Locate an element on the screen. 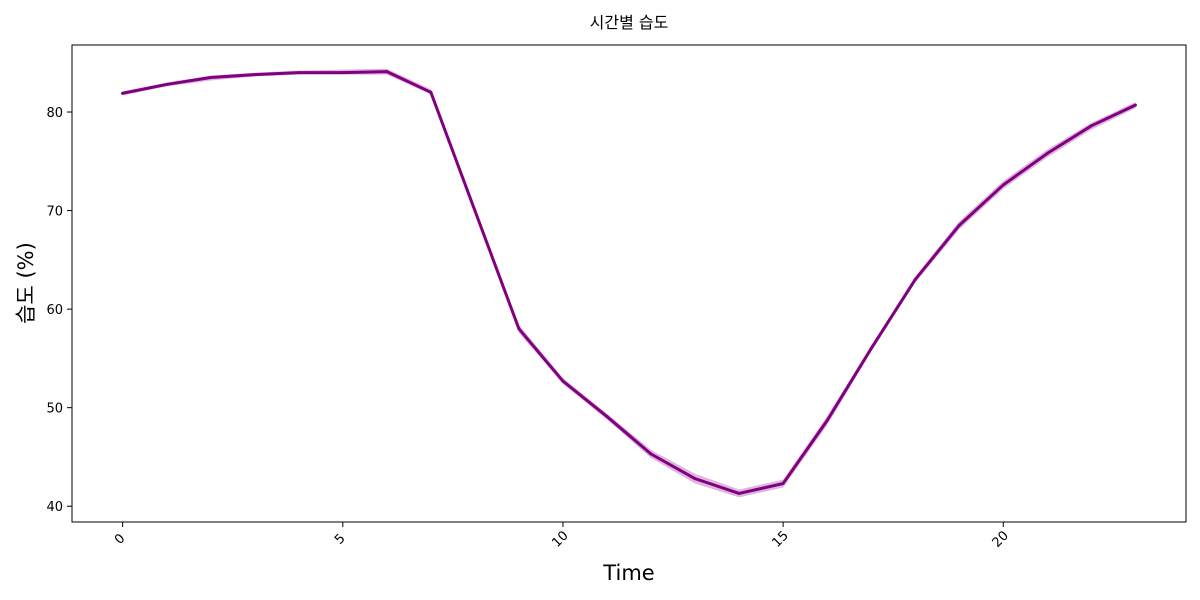  y-axis-ticks: 40 50 60 70 80 is located at coordinates (59, 310).